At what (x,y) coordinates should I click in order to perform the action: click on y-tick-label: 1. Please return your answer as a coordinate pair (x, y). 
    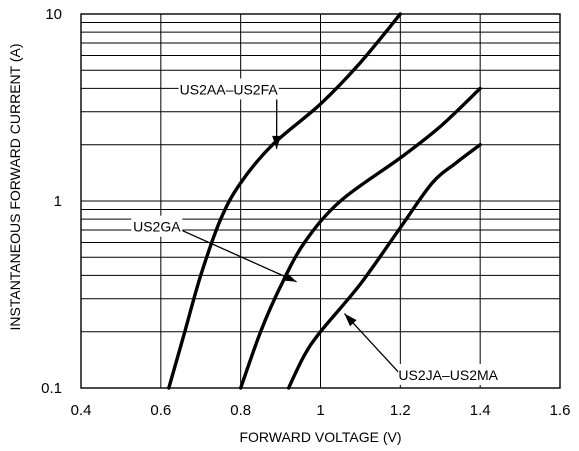
    Looking at the image, I should click on (58, 201).